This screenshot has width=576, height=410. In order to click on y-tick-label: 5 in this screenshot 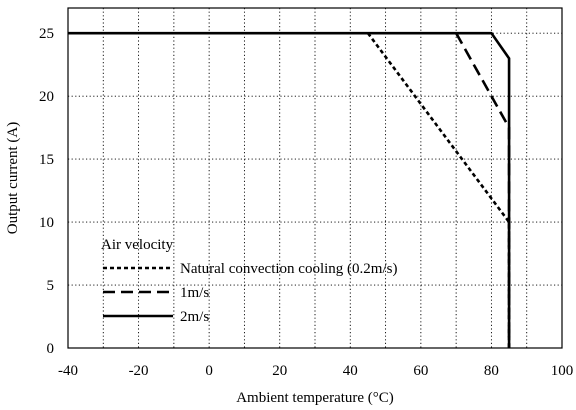, I will do `click(51, 286)`.